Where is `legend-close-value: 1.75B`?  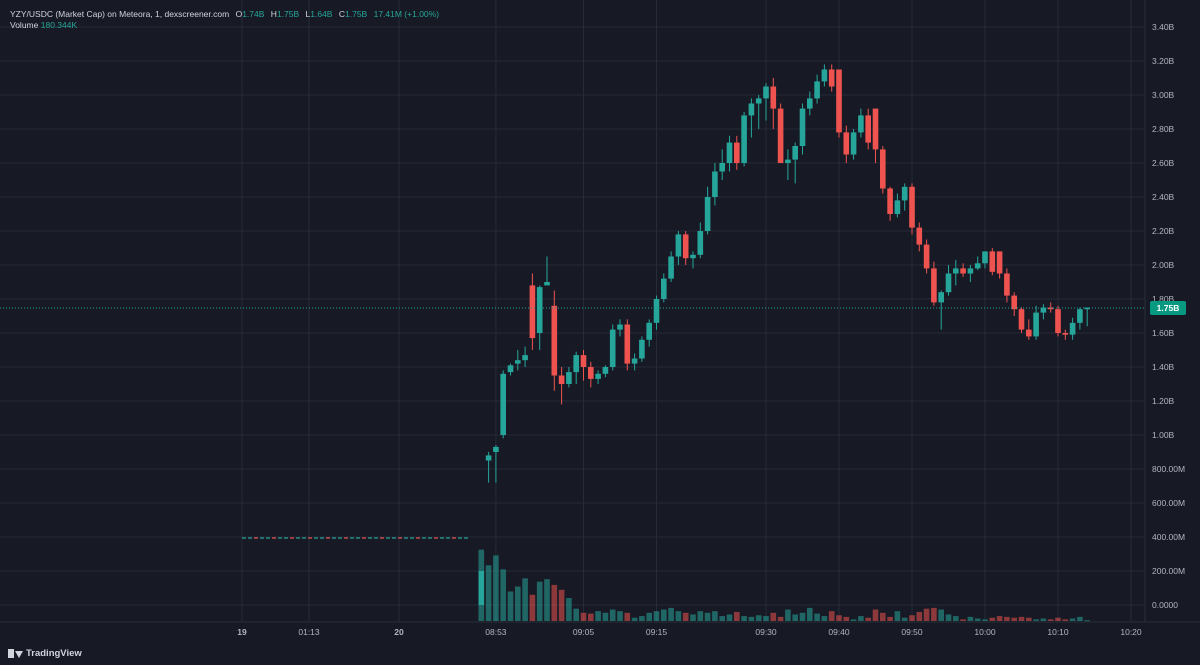
legend-close-value: 1.75B is located at coordinates (356, 14).